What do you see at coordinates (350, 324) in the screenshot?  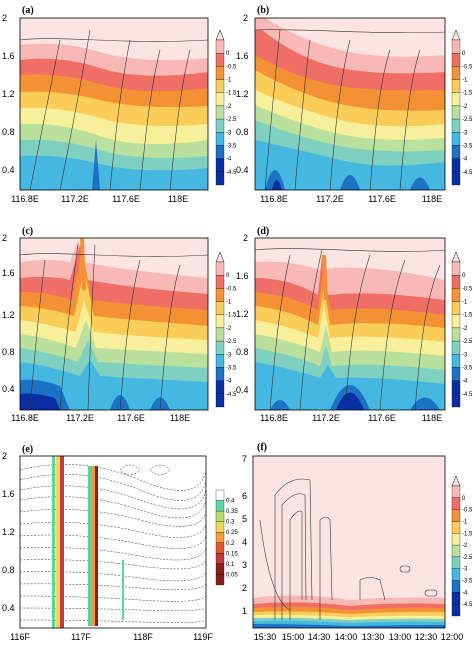 I see `panel-d-field` at bounding box center [350, 324].